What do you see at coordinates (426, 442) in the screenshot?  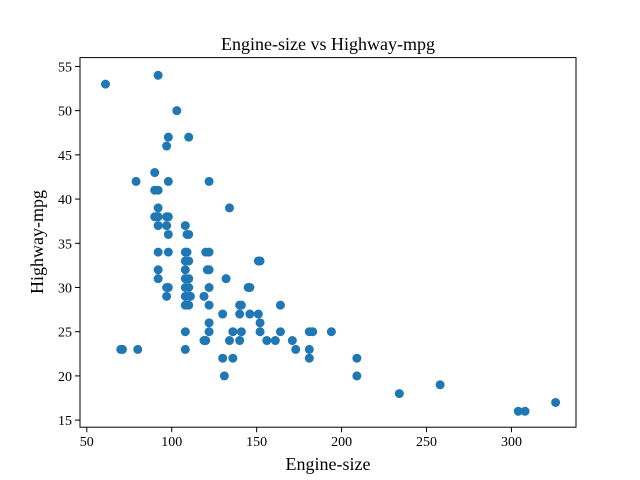 I see `x-tick-label: 250` at bounding box center [426, 442].